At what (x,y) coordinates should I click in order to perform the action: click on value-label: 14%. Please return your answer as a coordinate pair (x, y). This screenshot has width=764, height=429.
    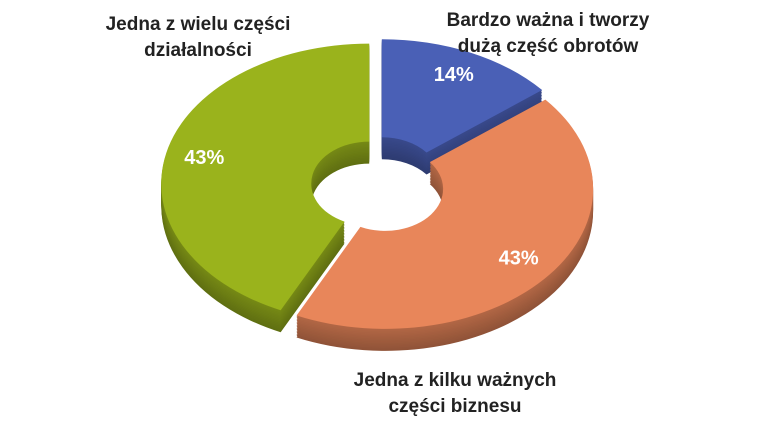
    Looking at the image, I should click on (454, 75).